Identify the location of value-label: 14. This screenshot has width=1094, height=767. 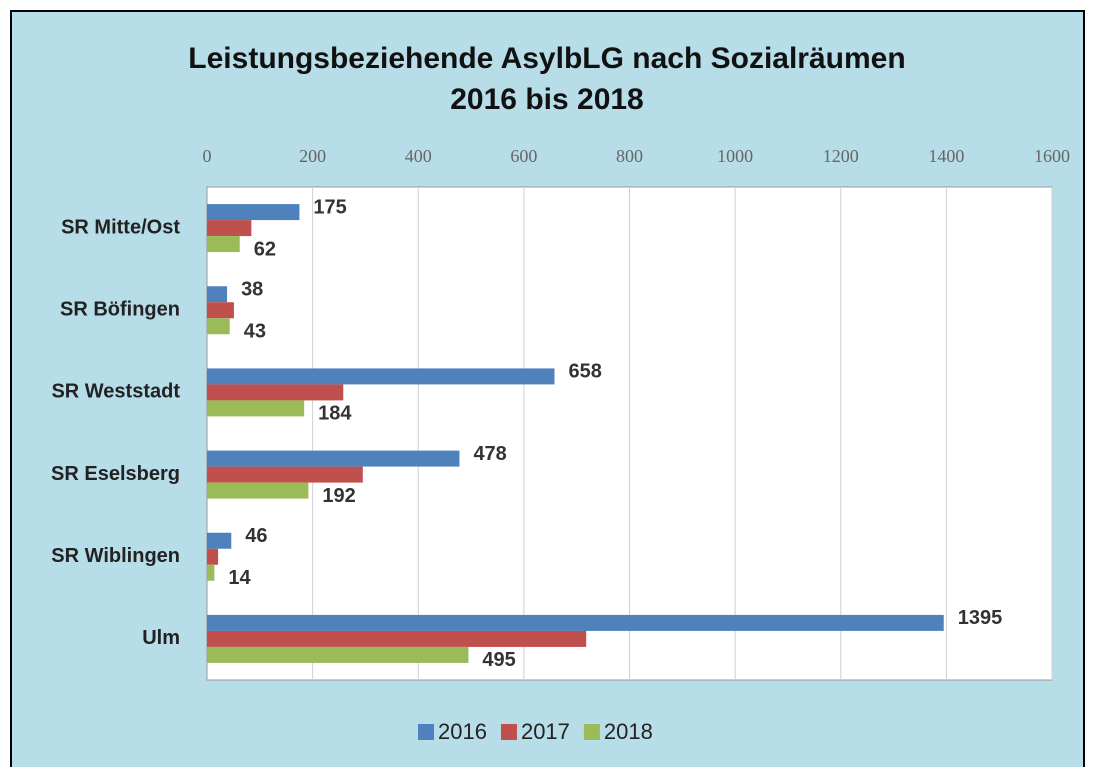
(239, 578).